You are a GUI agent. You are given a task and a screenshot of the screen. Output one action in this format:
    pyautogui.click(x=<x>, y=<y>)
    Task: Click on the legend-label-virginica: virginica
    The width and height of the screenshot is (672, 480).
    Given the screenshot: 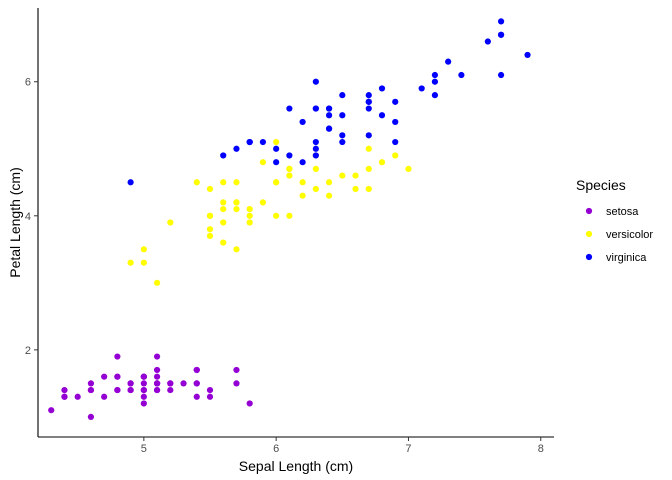 What is the action you would take?
    pyautogui.click(x=626, y=258)
    